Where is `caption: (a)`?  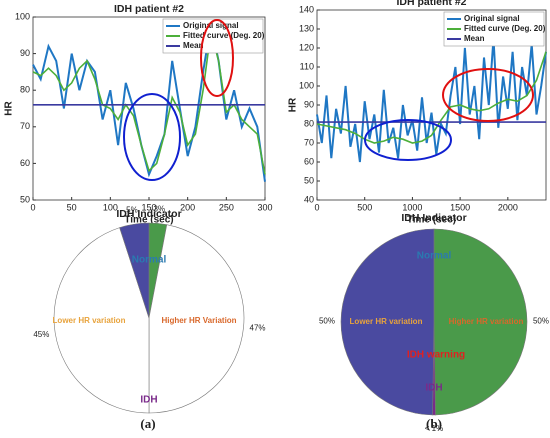 caption: (a) is located at coordinates (147, 423).